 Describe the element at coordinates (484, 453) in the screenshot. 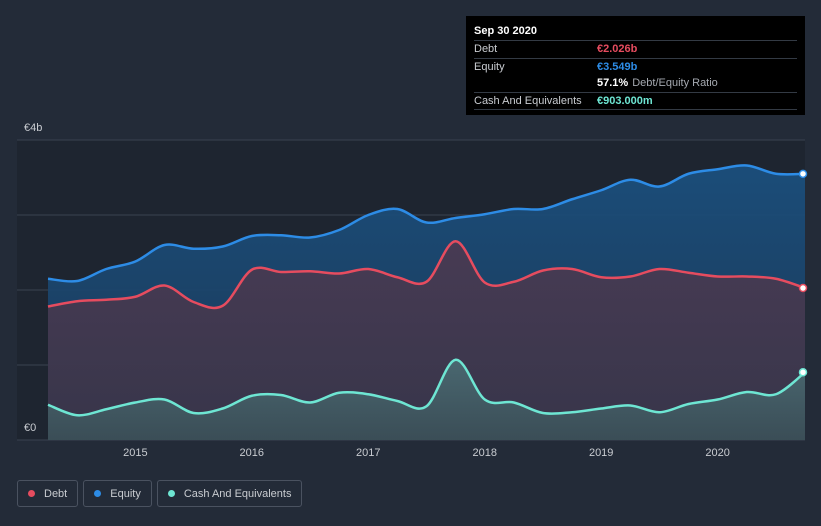

I see `x-tick-label: 2018` at that location.